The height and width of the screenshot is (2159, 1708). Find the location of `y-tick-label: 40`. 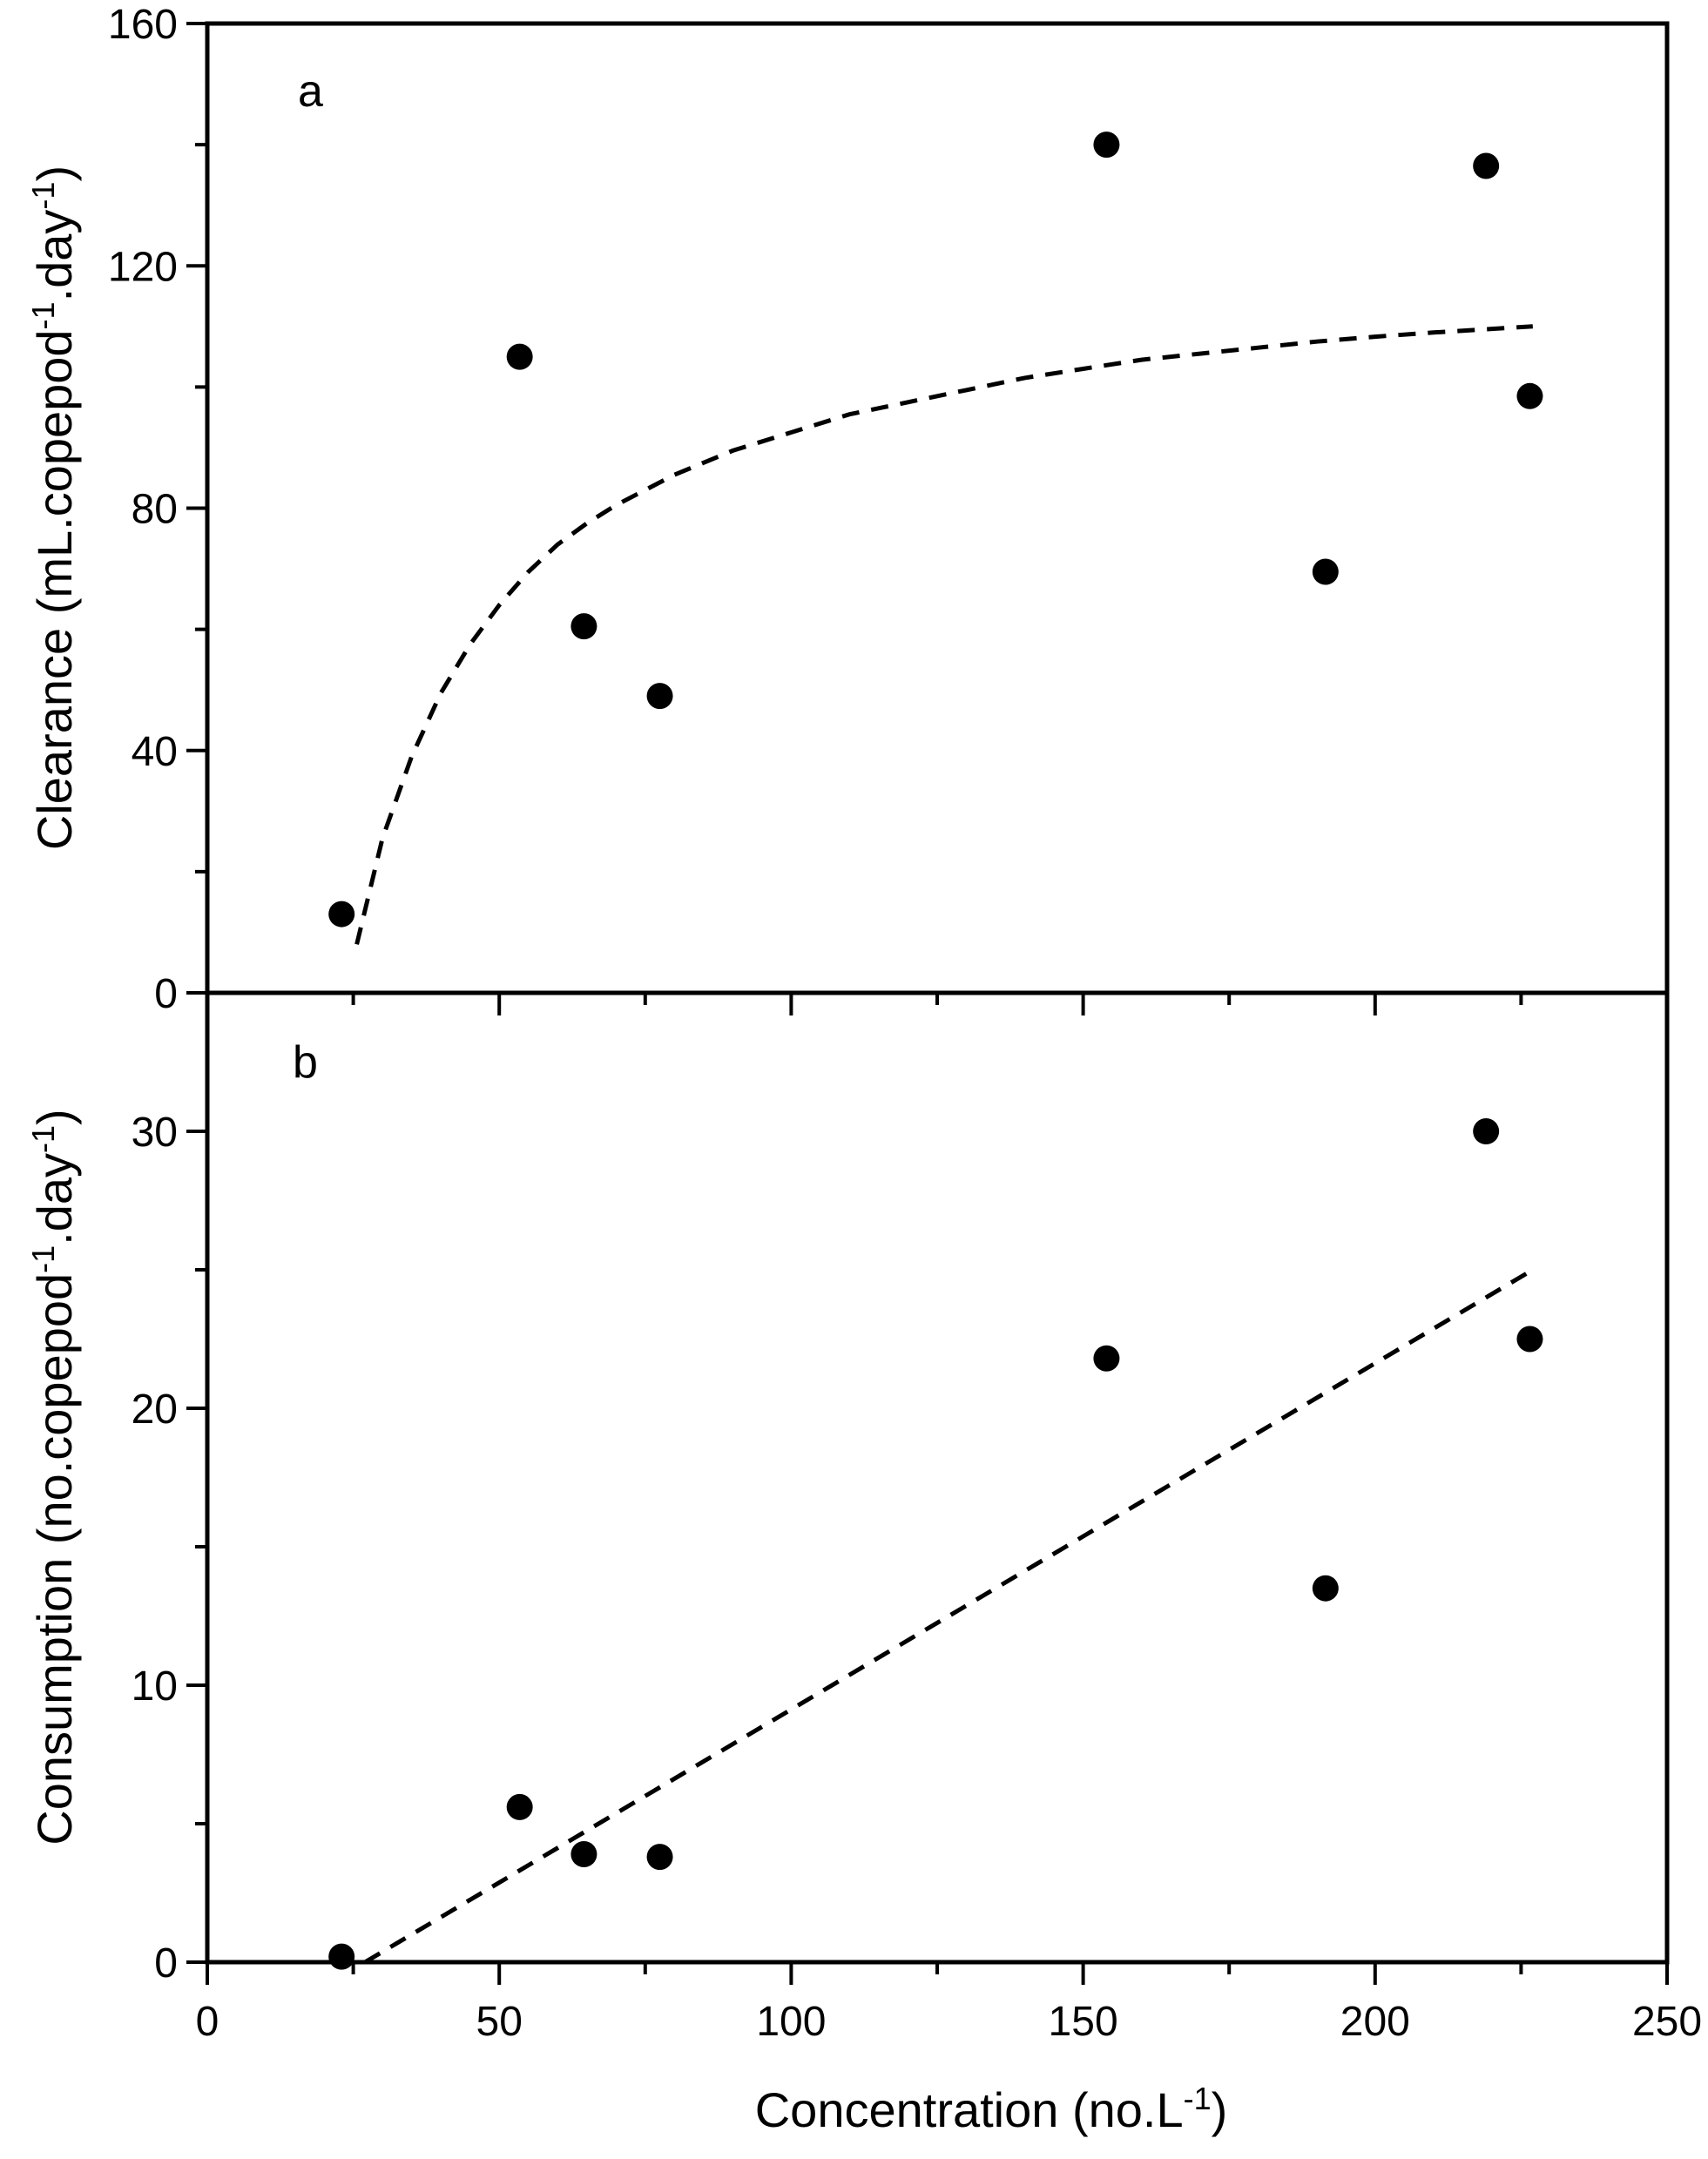

y-tick-label: 40 is located at coordinates (155, 752).